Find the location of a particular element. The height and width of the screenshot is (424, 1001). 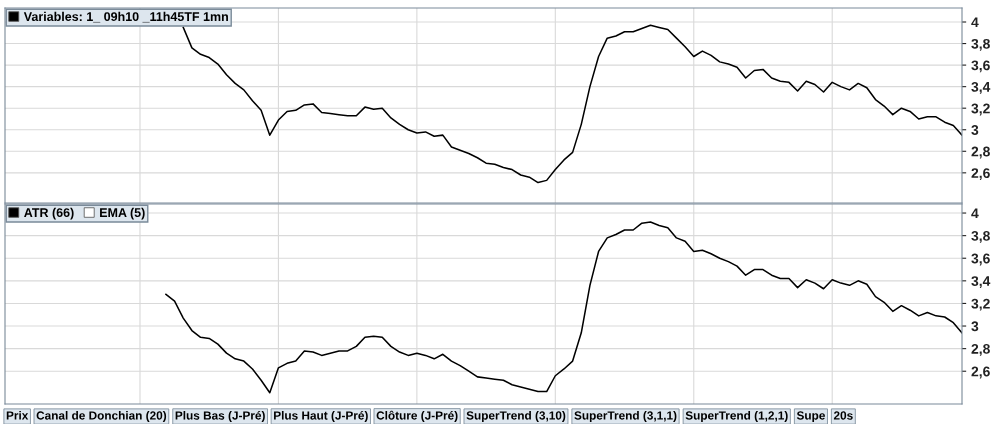

text: Plus Haut (J-Pré) is located at coordinates (321, 416).